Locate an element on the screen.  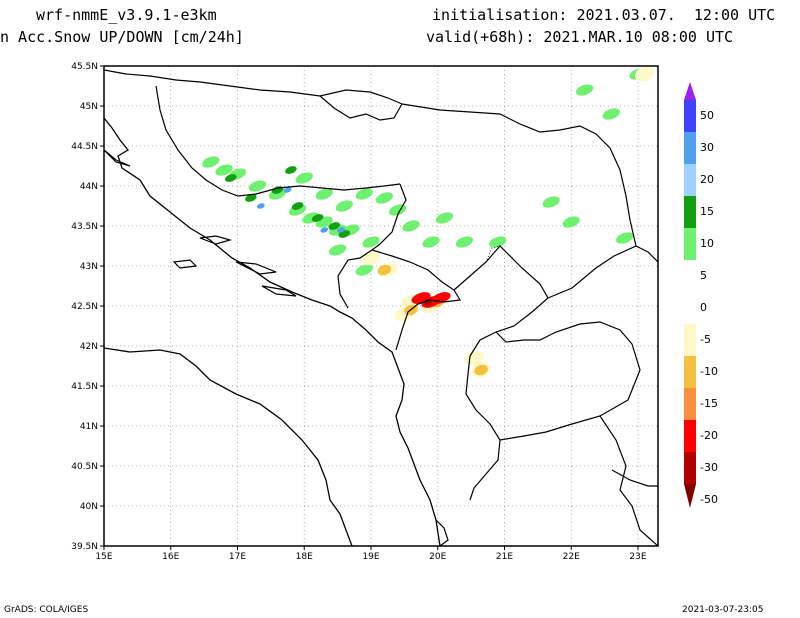
colorbar-label: -15 is located at coordinates (709, 403).